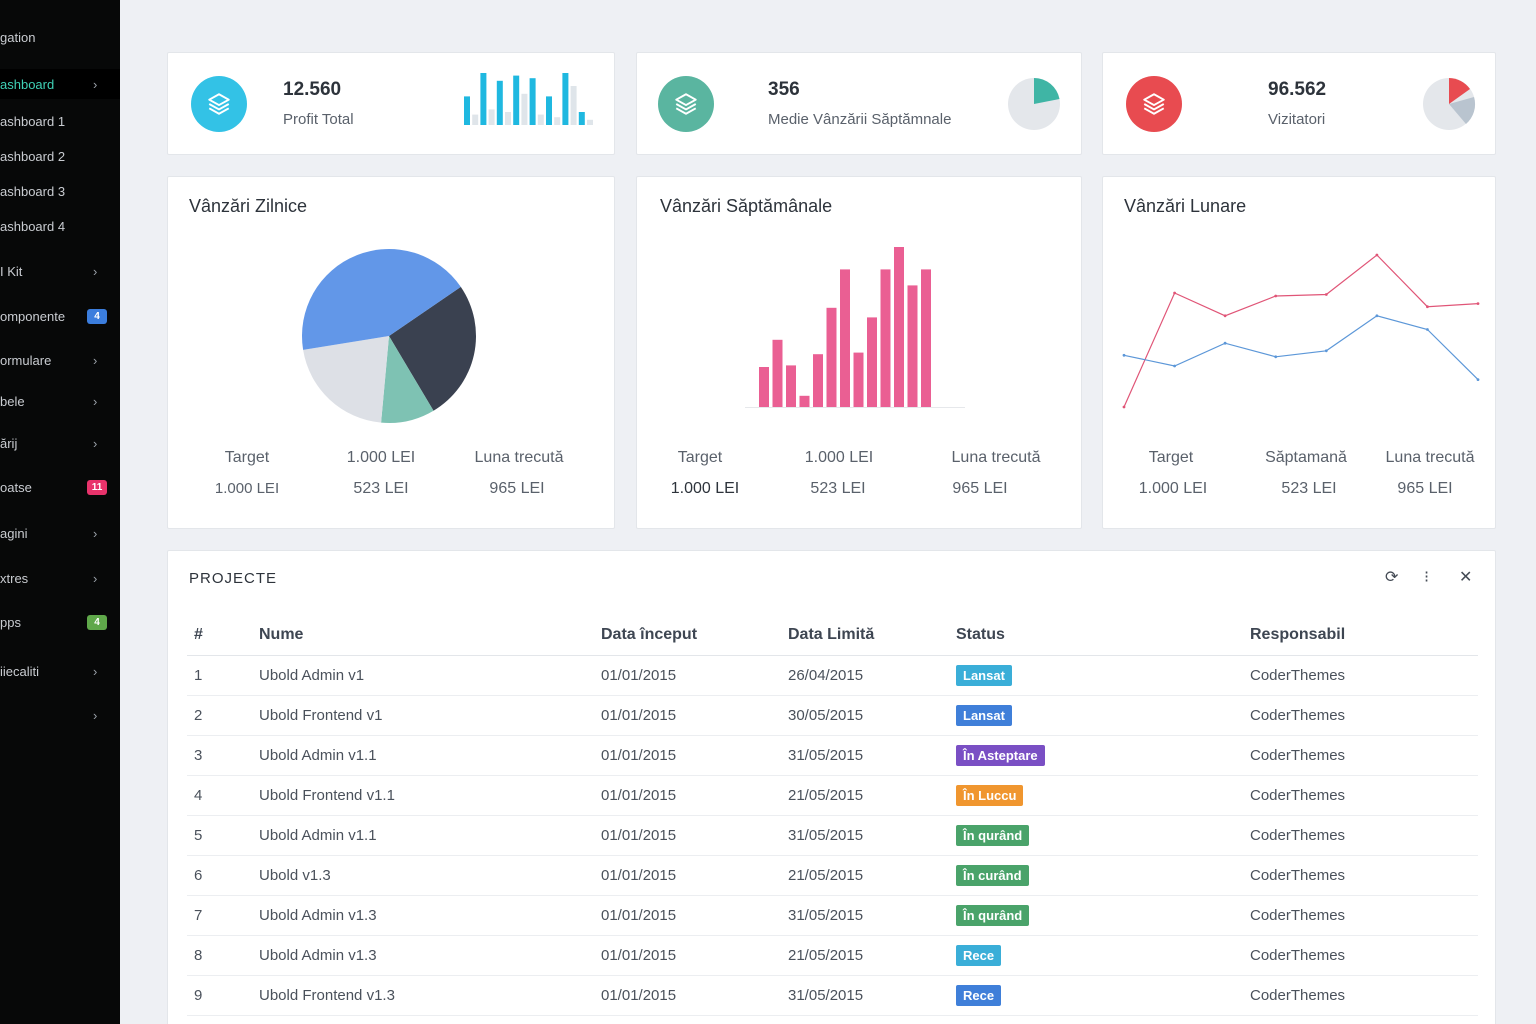  What do you see at coordinates (1427, 577) in the screenshot?
I see `more-icon: ⁝` at bounding box center [1427, 577].